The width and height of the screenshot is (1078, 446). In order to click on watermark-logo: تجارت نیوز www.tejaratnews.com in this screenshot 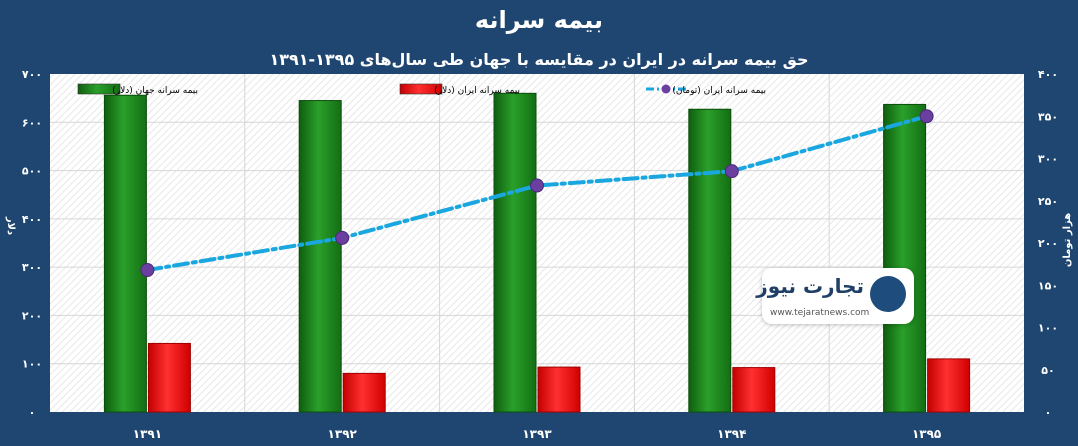, I will do `click(835, 296)`.